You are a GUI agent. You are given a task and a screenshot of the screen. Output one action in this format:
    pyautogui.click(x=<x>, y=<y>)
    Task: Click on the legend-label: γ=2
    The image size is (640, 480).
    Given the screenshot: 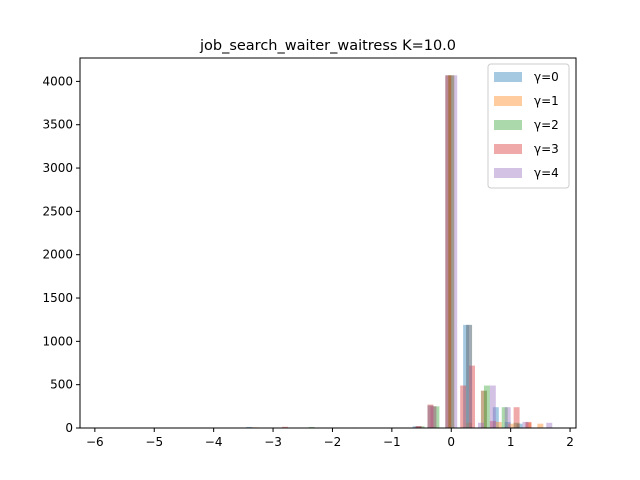 What is the action you would take?
    pyautogui.click(x=546, y=125)
    